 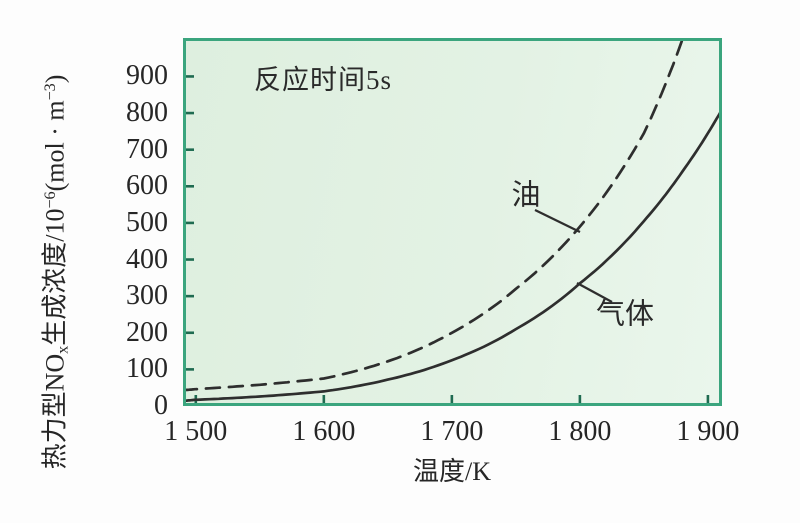 I want to click on oil-callout-line, so click(x=557, y=221).